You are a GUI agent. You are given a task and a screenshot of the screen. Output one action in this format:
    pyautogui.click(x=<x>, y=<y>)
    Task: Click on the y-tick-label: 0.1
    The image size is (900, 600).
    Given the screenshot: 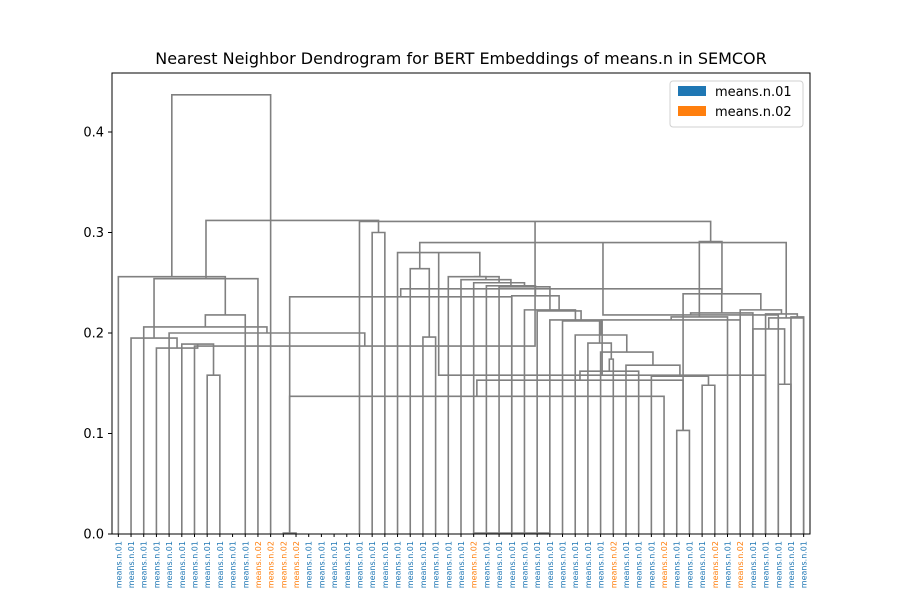 What is the action you would take?
    pyautogui.click(x=93, y=434)
    